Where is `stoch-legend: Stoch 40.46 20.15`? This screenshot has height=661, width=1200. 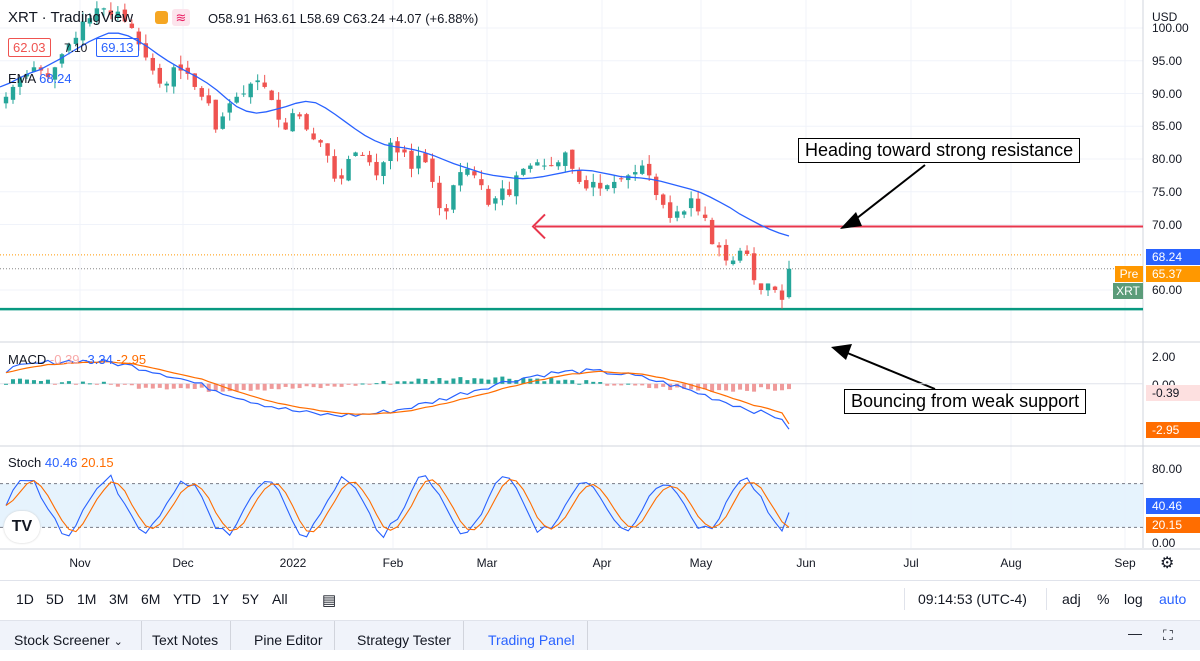 stoch-legend: Stoch 40.46 20.15 is located at coordinates (61, 462).